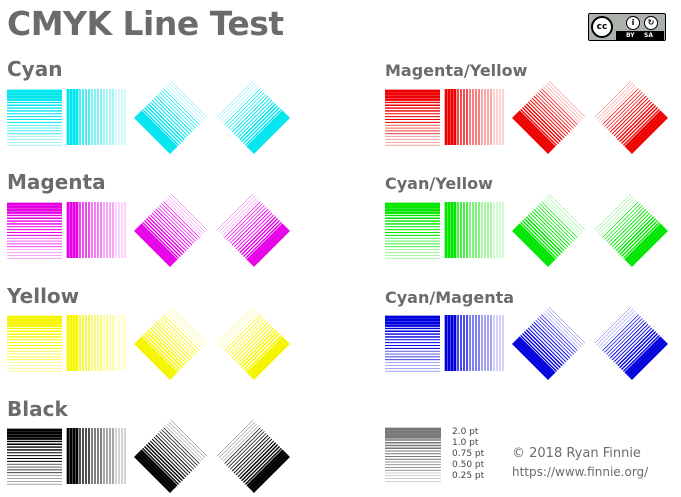 This screenshot has width=681, height=497. Describe the element at coordinates (43, 296) in the screenshot. I see `section-title-yellow: Yellow` at that location.